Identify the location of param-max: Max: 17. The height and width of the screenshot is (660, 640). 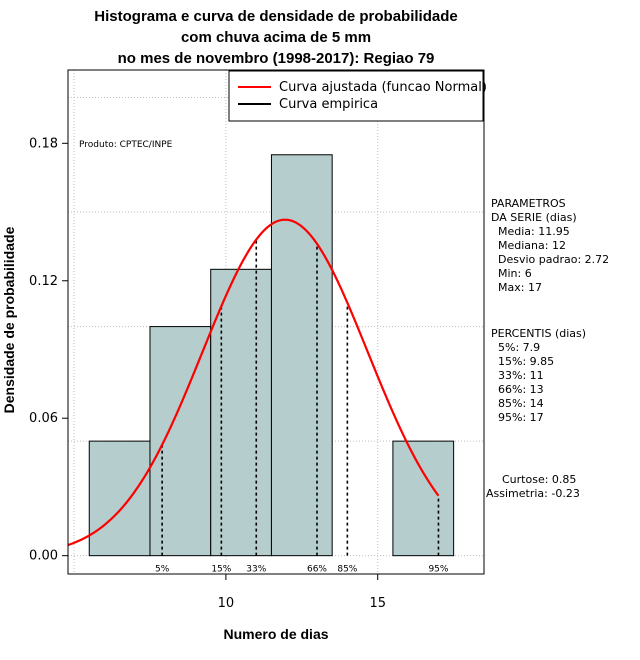
(520, 287).